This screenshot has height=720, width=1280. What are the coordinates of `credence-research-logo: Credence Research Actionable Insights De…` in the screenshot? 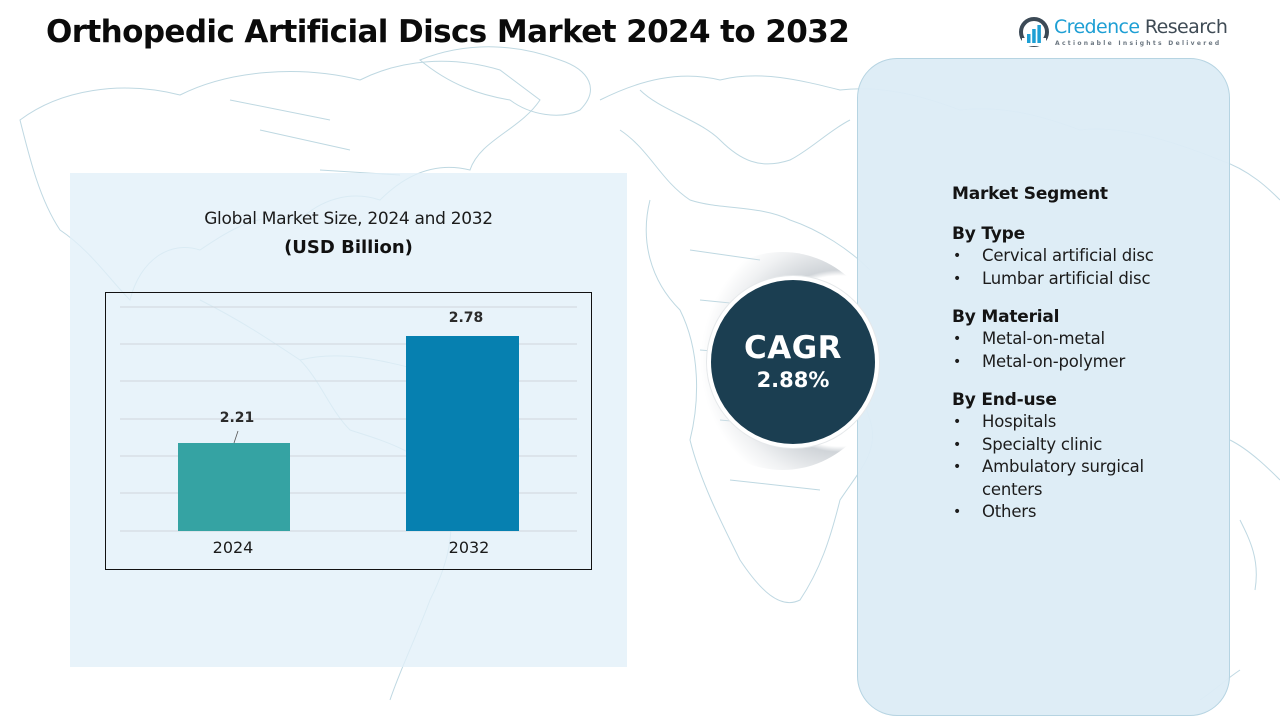 It's located at (1123, 32).